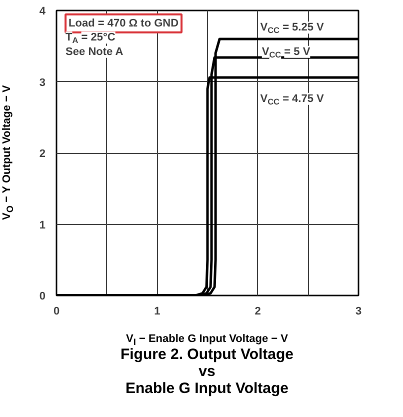 This screenshot has width=403, height=417. What do you see at coordinates (42, 296) in the screenshot?
I see `y-tick-label: 0` at bounding box center [42, 296].